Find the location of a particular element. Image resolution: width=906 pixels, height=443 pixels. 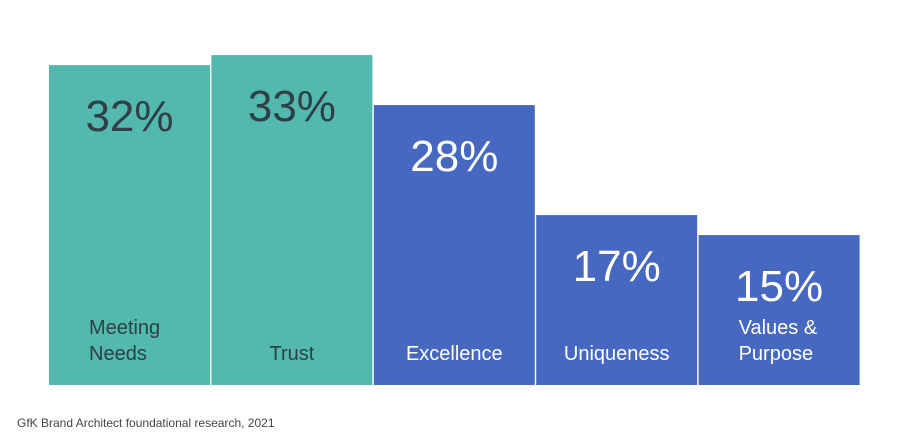

category-label: Excellence is located at coordinates (454, 354).